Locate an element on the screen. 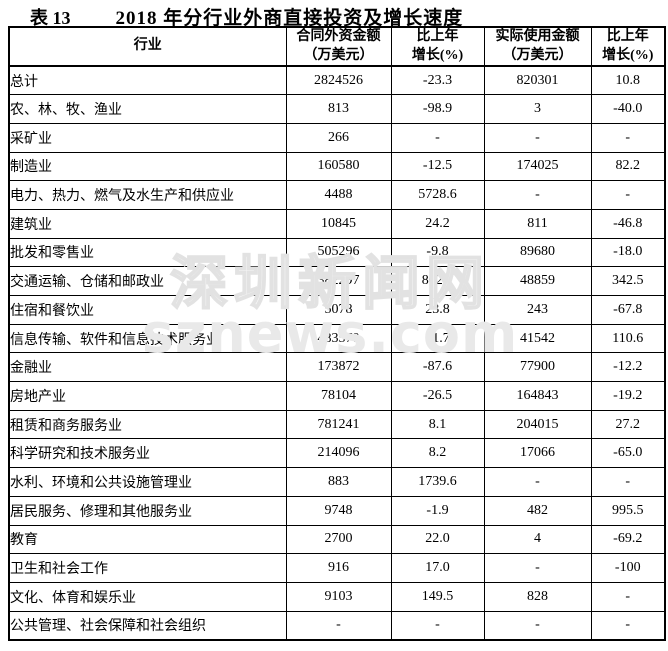 This screenshot has height=651, width=668. table-row: 水利、环境和公共设施管理业 883 1739.6- - is located at coordinates (337, 482).